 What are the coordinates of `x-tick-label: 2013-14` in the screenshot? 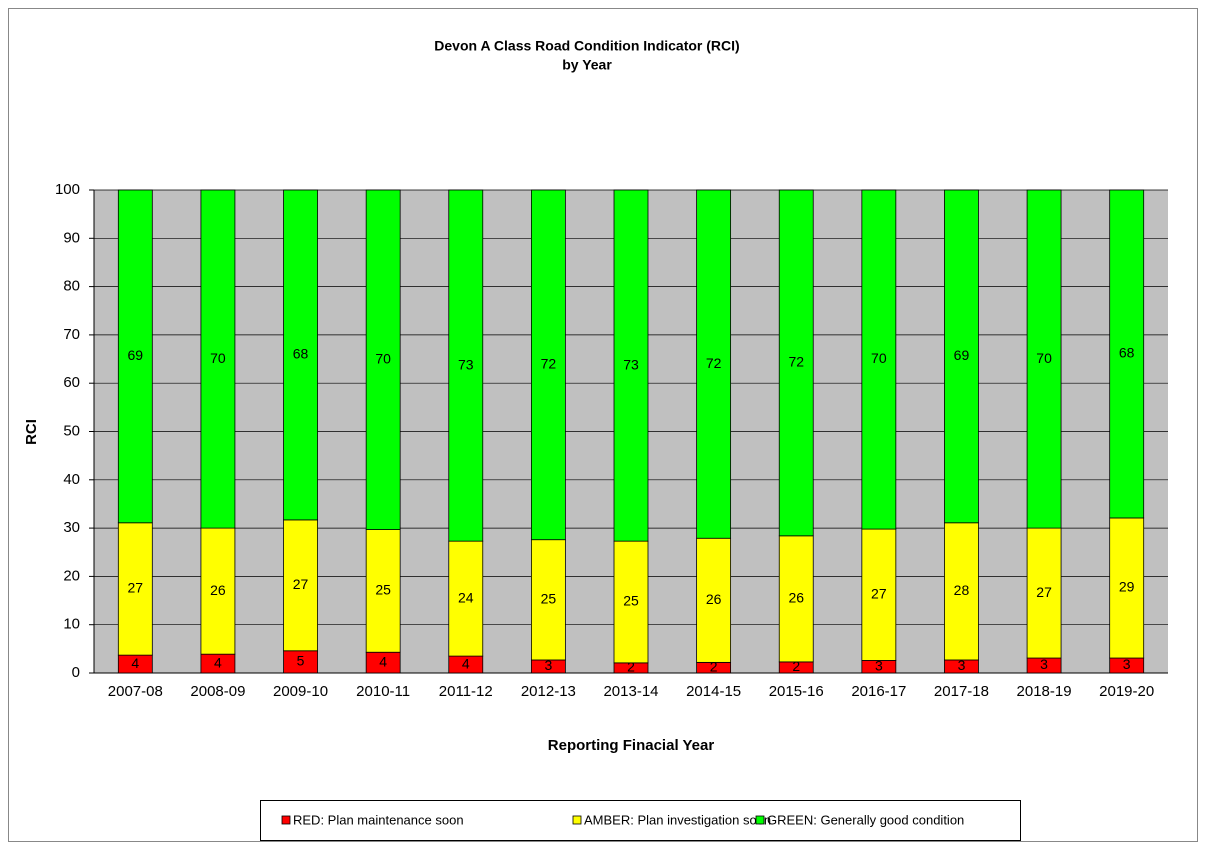 It's located at (630, 691).